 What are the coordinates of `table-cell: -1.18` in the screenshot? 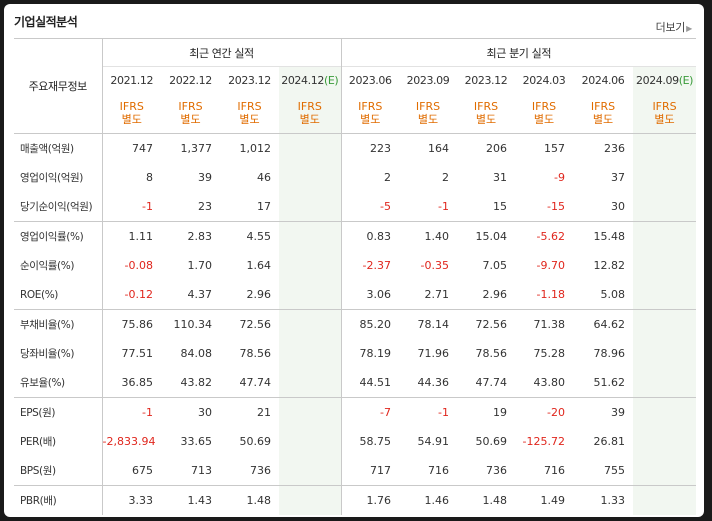 It's located at (551, 294).